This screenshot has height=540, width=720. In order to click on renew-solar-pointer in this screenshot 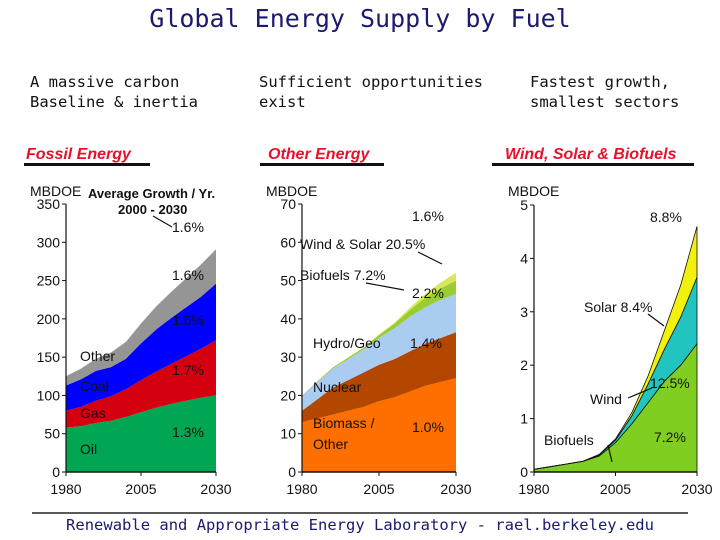, I will do `click(656, 320)`.